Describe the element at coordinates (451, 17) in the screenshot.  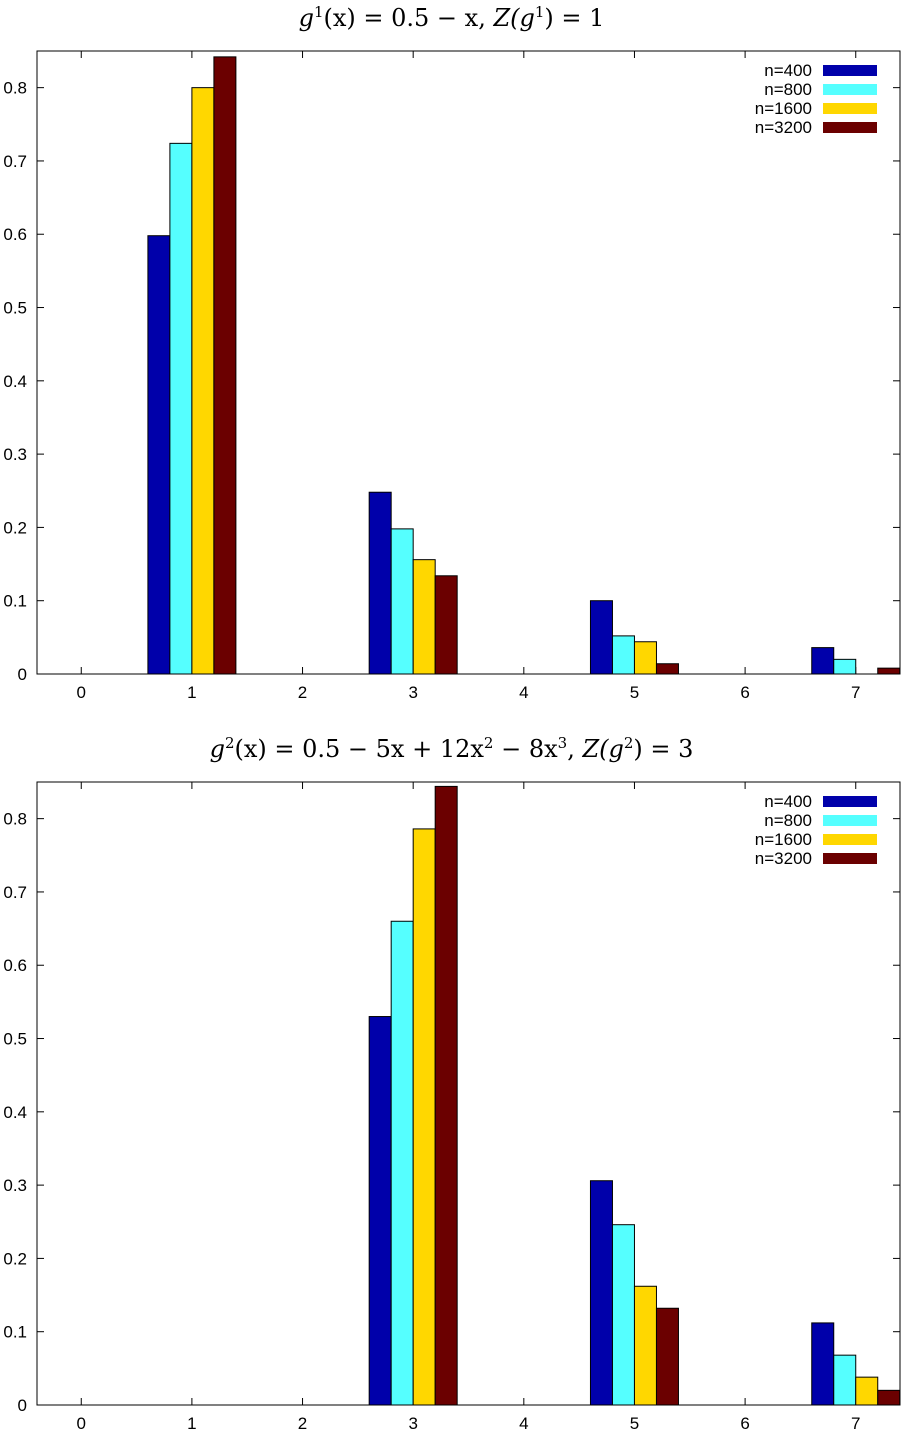
I see `chart-1-title: g1(x) = 0.5 − x, Z(g1) = 1` at that location.